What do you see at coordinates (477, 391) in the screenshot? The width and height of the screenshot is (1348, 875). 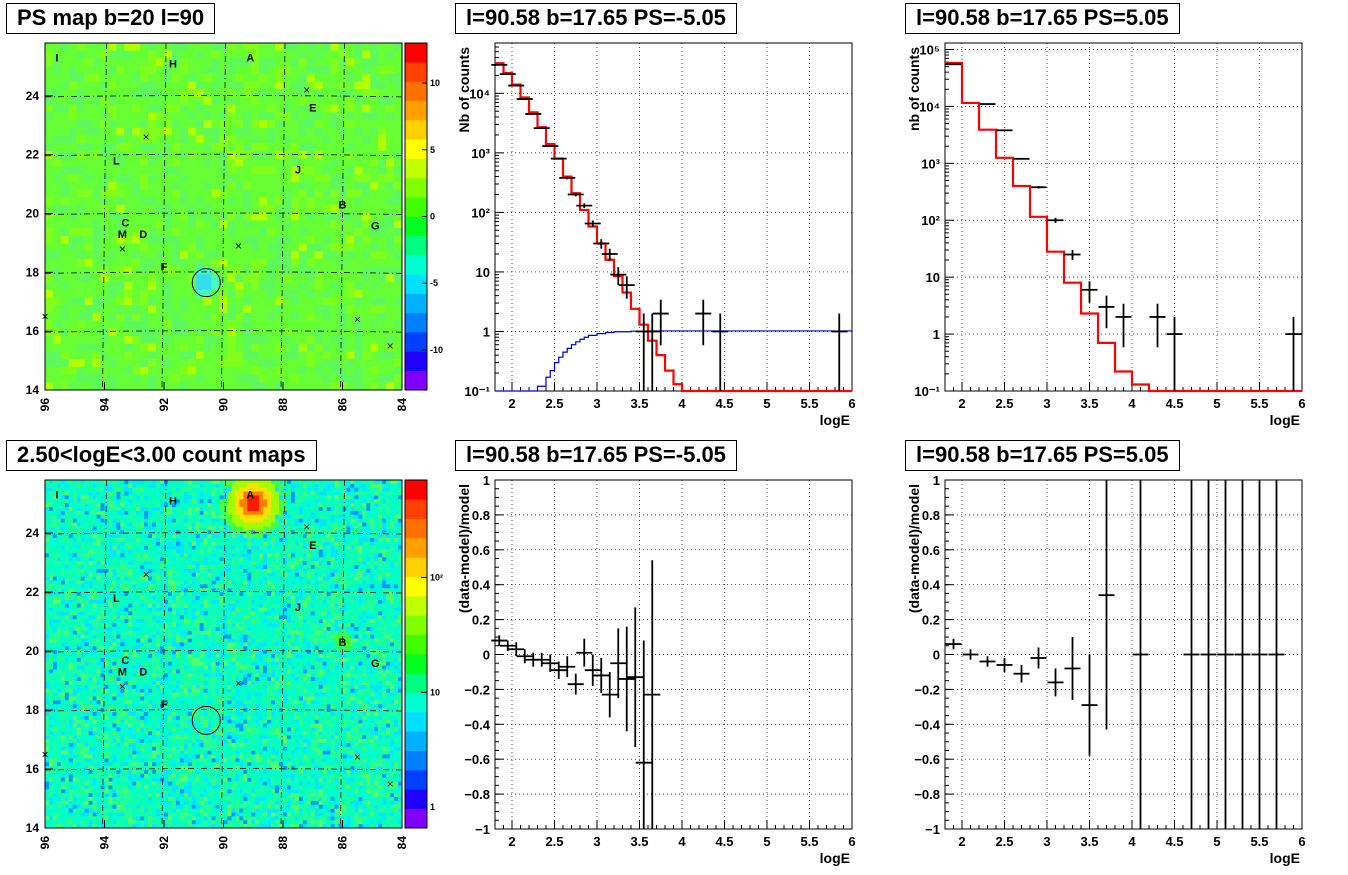 I see `spec_neg-y-tick-label: 10⁻¹` at bounding box center [477, 391].